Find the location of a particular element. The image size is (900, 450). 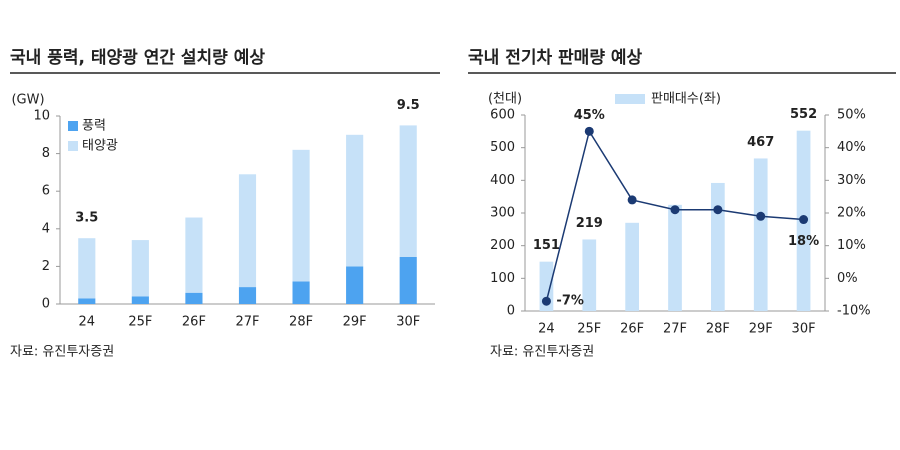

y-tick-label: 500 is located at coordinates (502, 147).